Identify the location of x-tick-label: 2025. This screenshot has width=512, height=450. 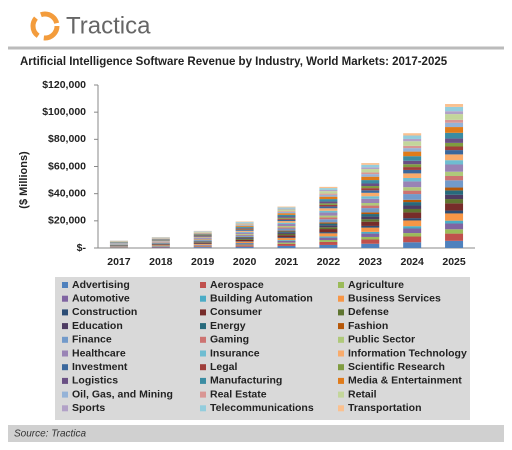
(454, 262).